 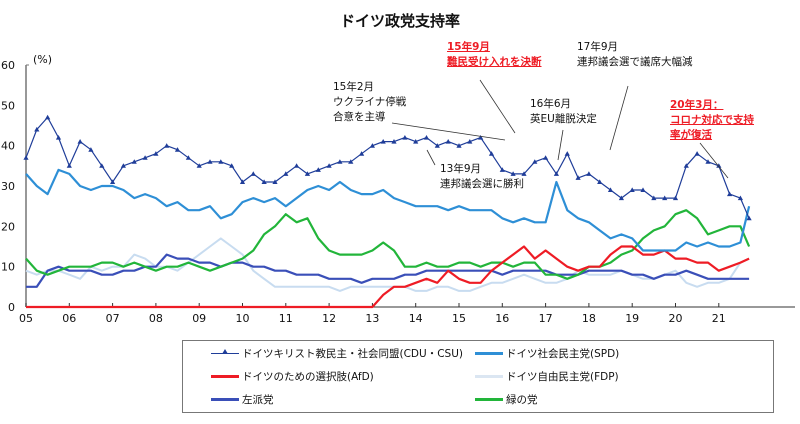 I want to click on legend-item-cdu: ドイツキリスト教民主・社会同盟(CDU・CSU), so click(x=337, y=353).